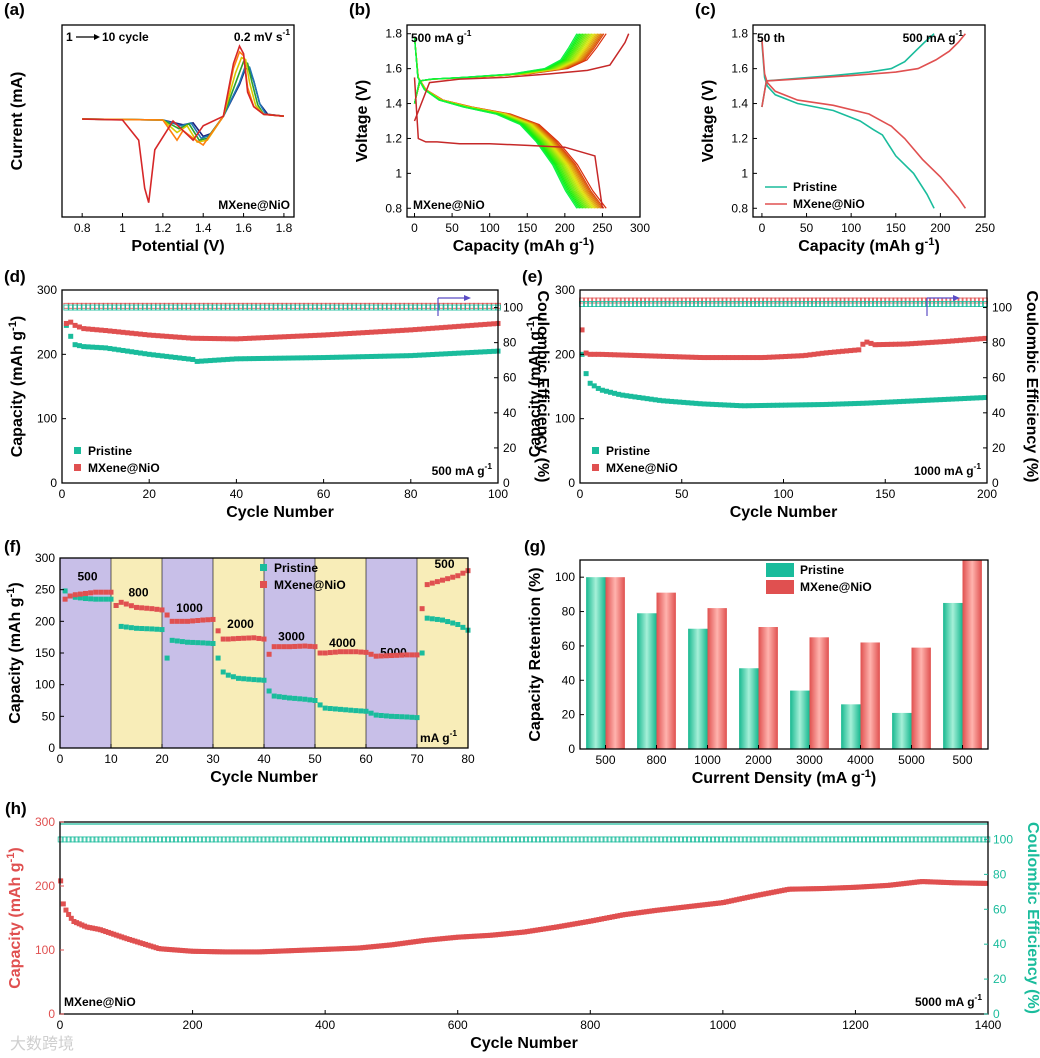 Image resolution: width=1040 pixels, height=1058 pixels. I want to click on x-tick-label: 20, so click(150, 494).